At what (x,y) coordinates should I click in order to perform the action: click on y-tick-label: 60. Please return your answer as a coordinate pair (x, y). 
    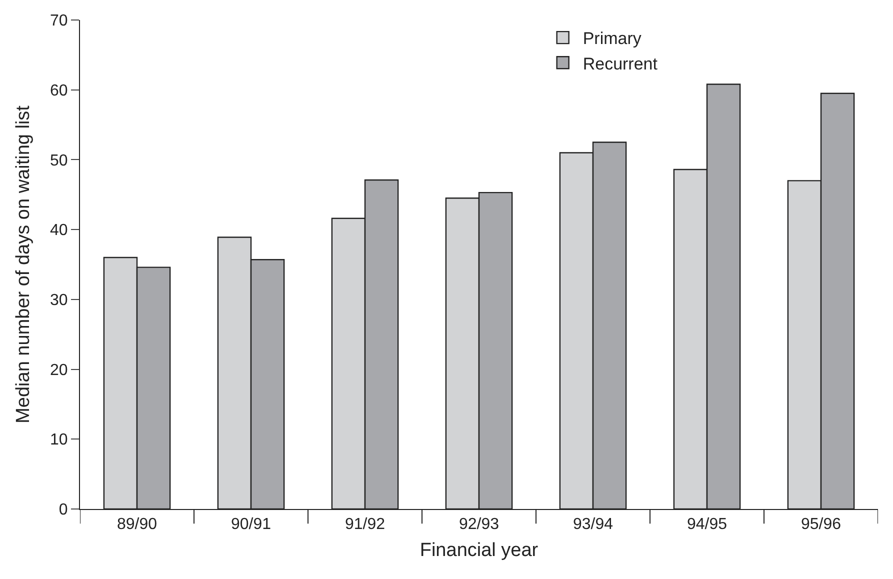
    Looking at the image, I should click on (59, 91).